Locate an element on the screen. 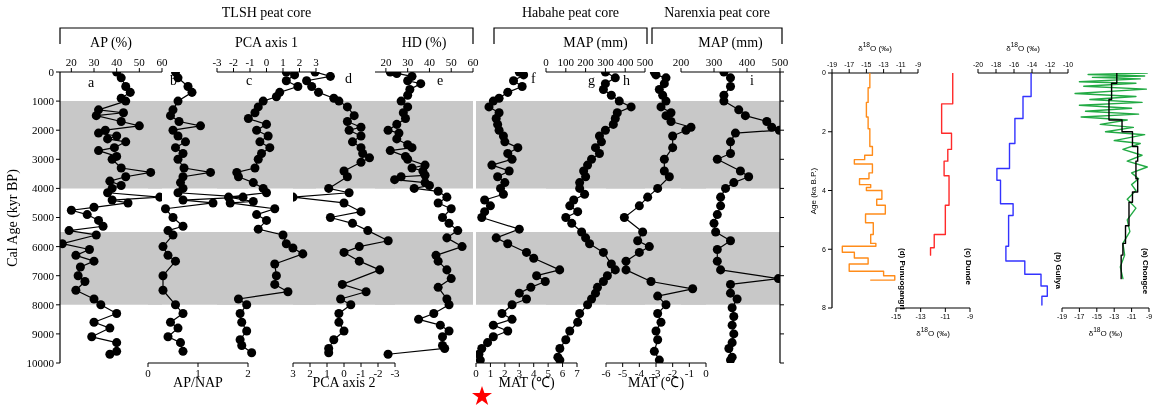 This screenshot has width=1156, height=407. chart-title: Narenxia peat core is located at coordinates (717, 12).